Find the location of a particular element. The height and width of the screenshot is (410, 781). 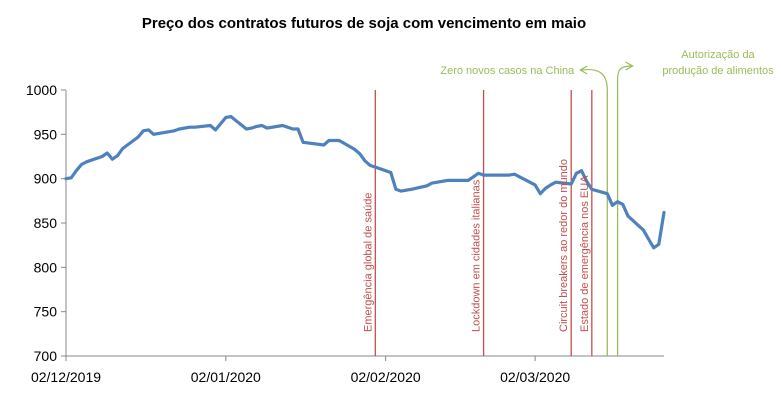

event-label: Zero novos casos na China is located at coordinates (507, 71).